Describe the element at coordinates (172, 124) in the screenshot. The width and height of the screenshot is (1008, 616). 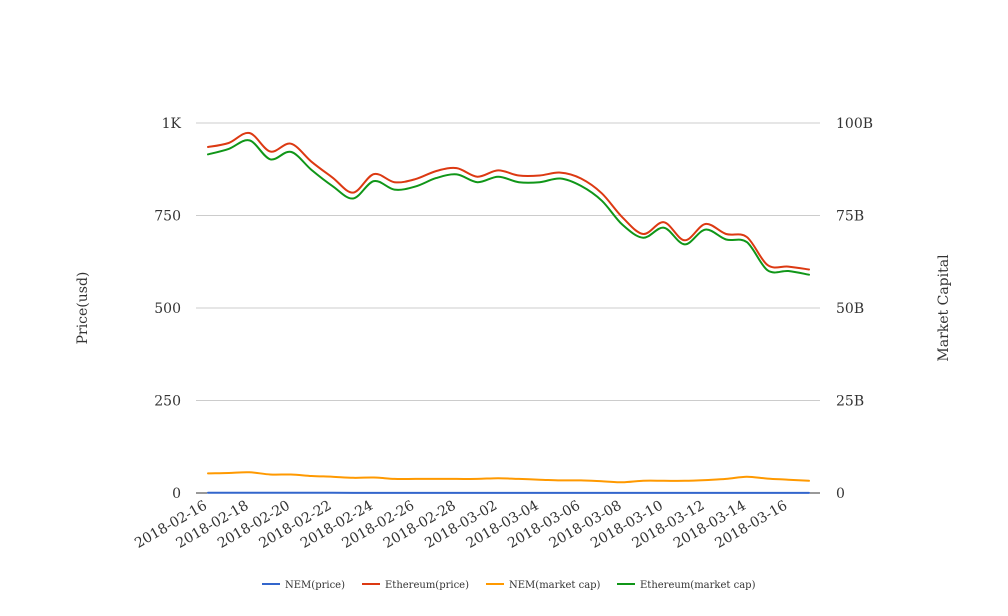
I see `left-tick-label: 1K` at that location.